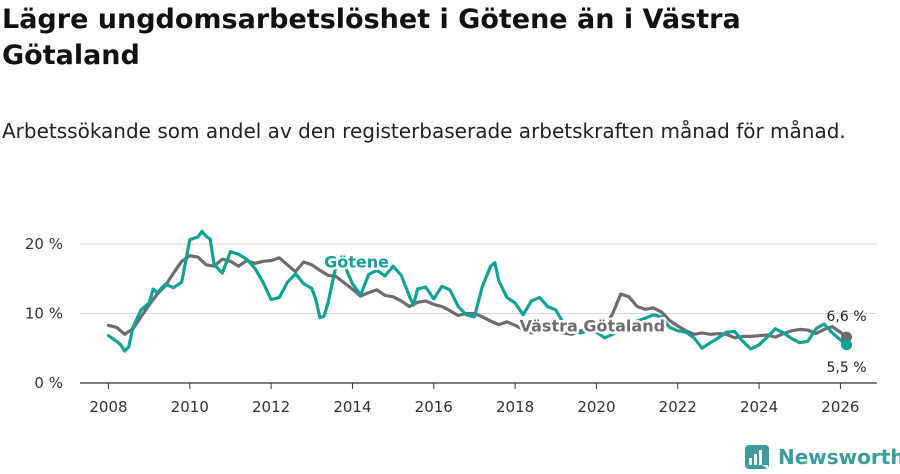 The height and width of the screenshot is (474, 900). I want to click on x-tick-label: 2008, so click(108, 407).